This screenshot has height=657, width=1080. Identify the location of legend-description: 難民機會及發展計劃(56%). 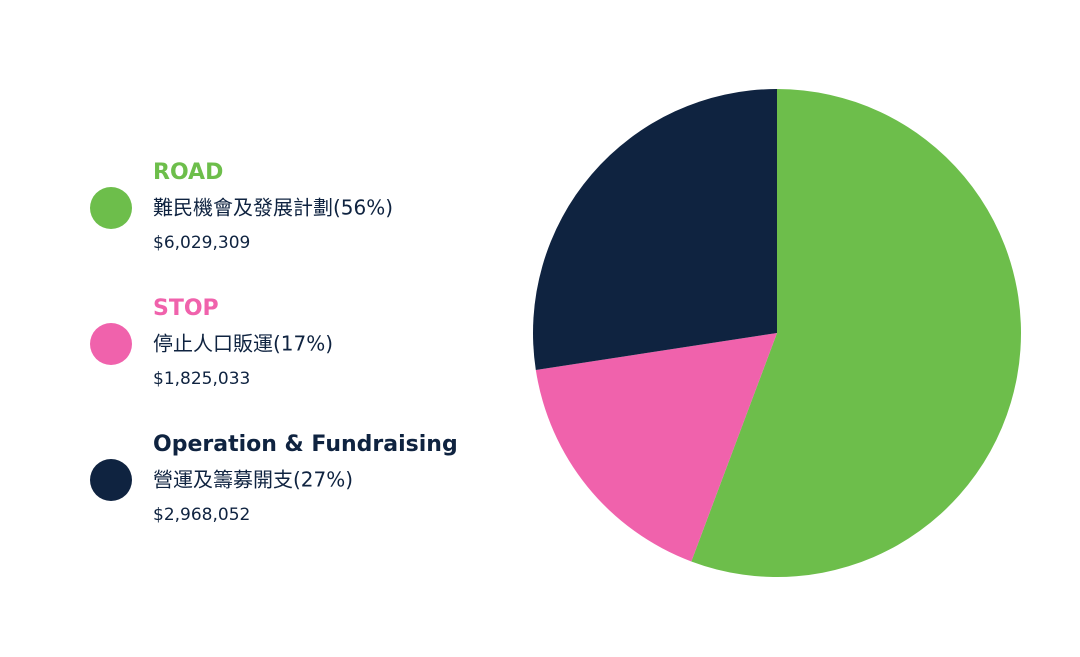
(273, 208).